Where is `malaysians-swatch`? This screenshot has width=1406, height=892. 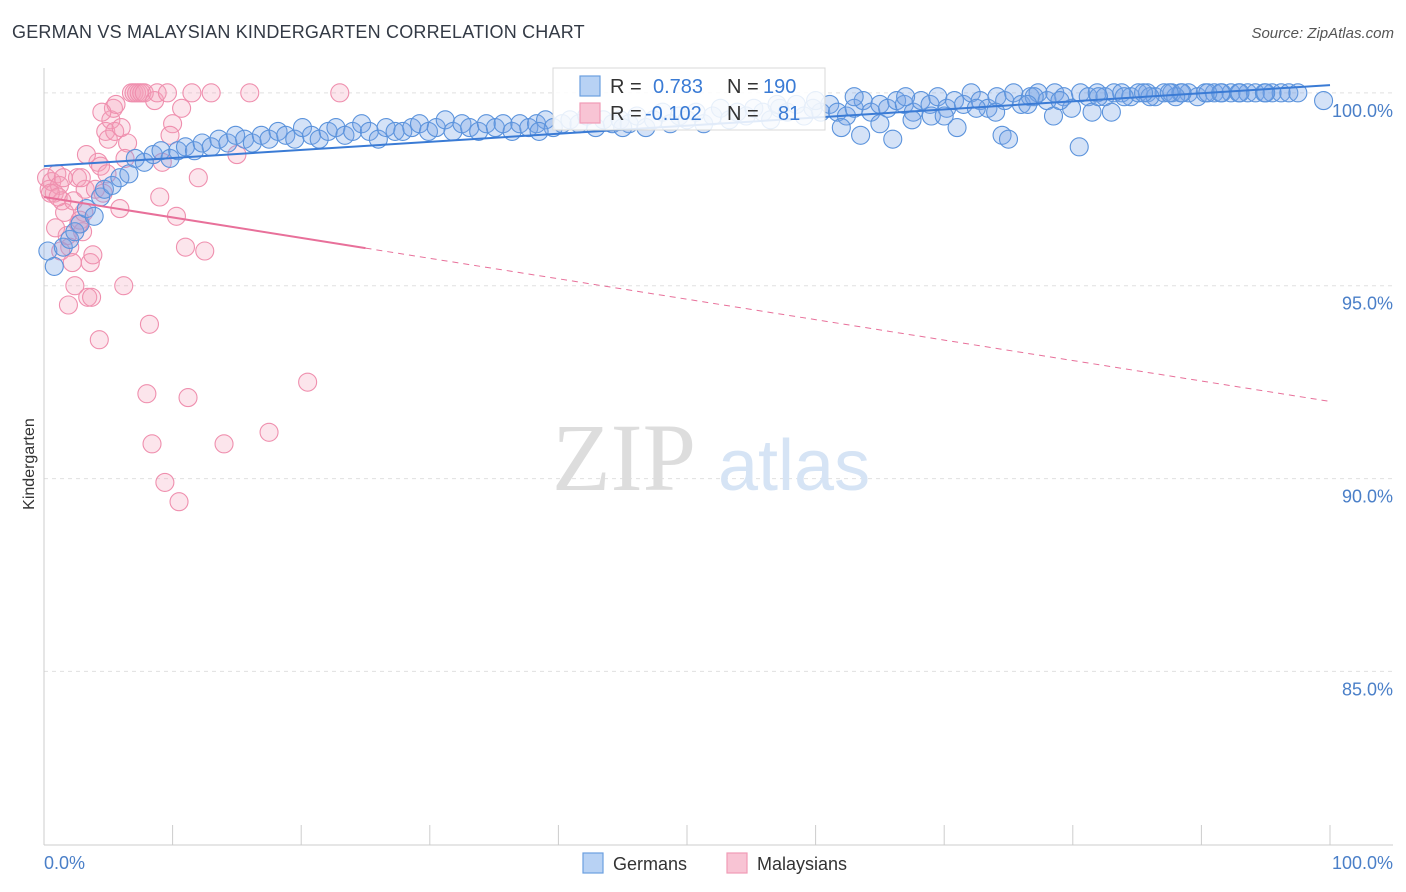
malaysians-swatch is located at coordinates (590, 113).